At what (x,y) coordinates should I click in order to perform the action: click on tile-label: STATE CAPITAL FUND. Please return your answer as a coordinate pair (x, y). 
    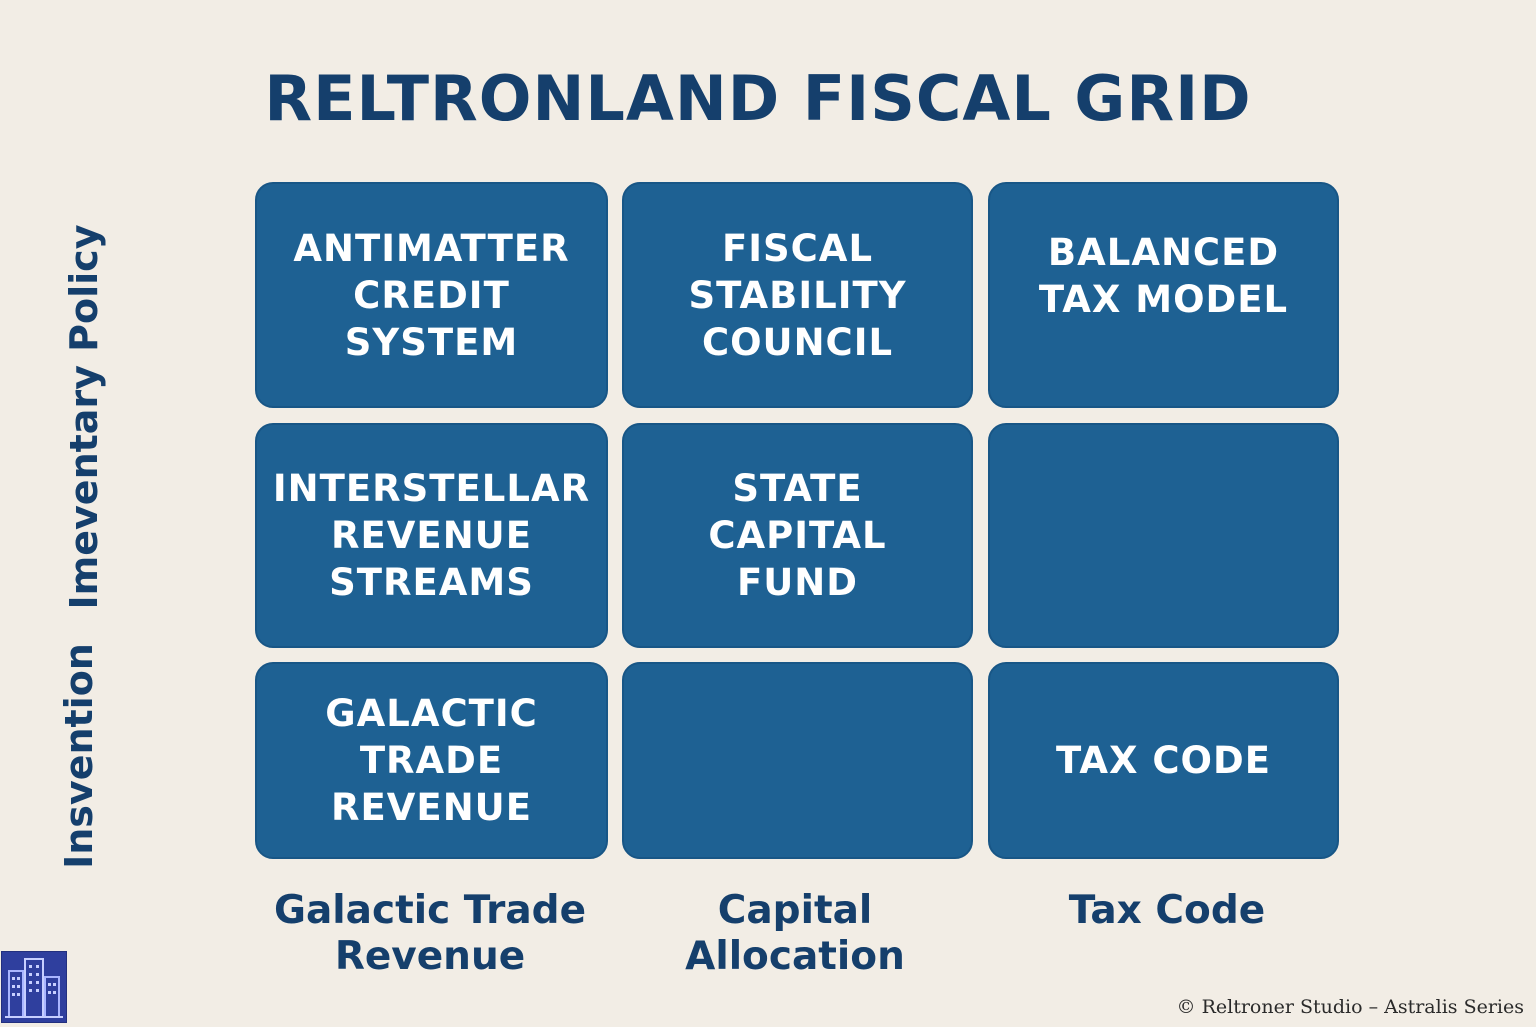
    Looking at the image, I should click on (797, 535).